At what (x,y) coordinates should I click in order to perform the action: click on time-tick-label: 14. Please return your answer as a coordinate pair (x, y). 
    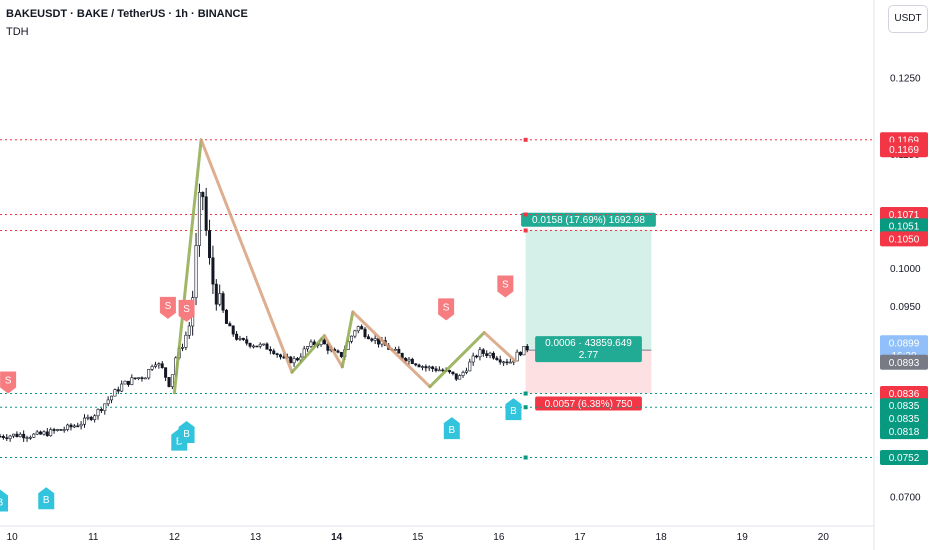
    Looking at the image, I should click on (337, 537).